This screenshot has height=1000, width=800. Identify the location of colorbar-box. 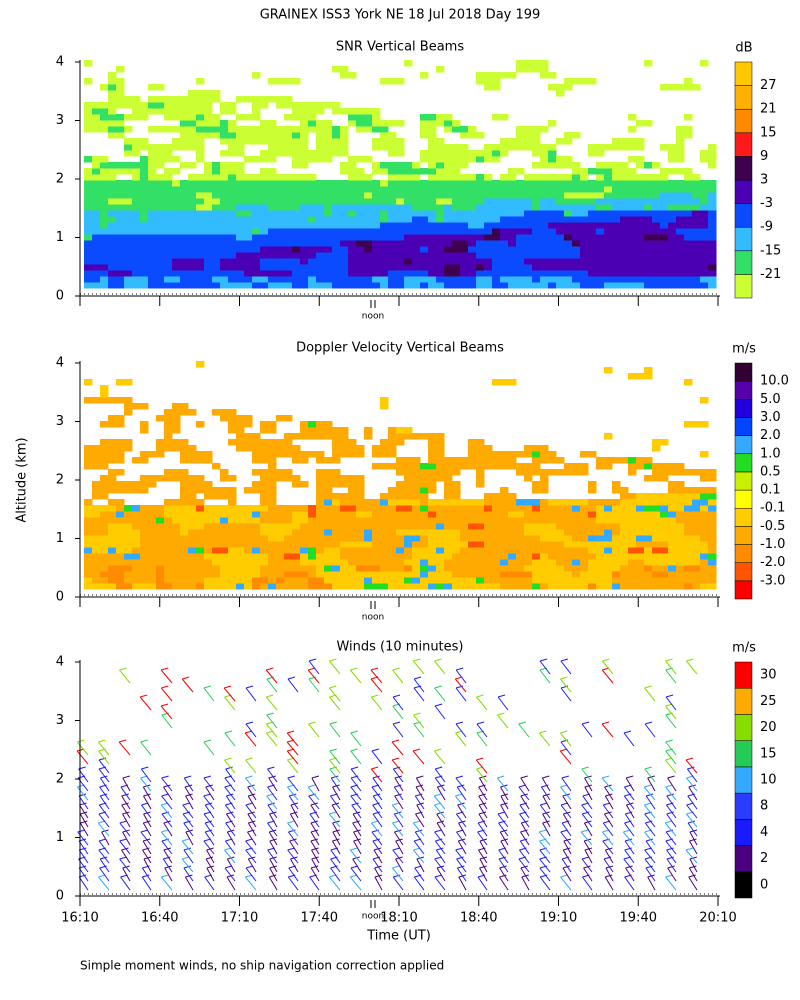
(743, 499).